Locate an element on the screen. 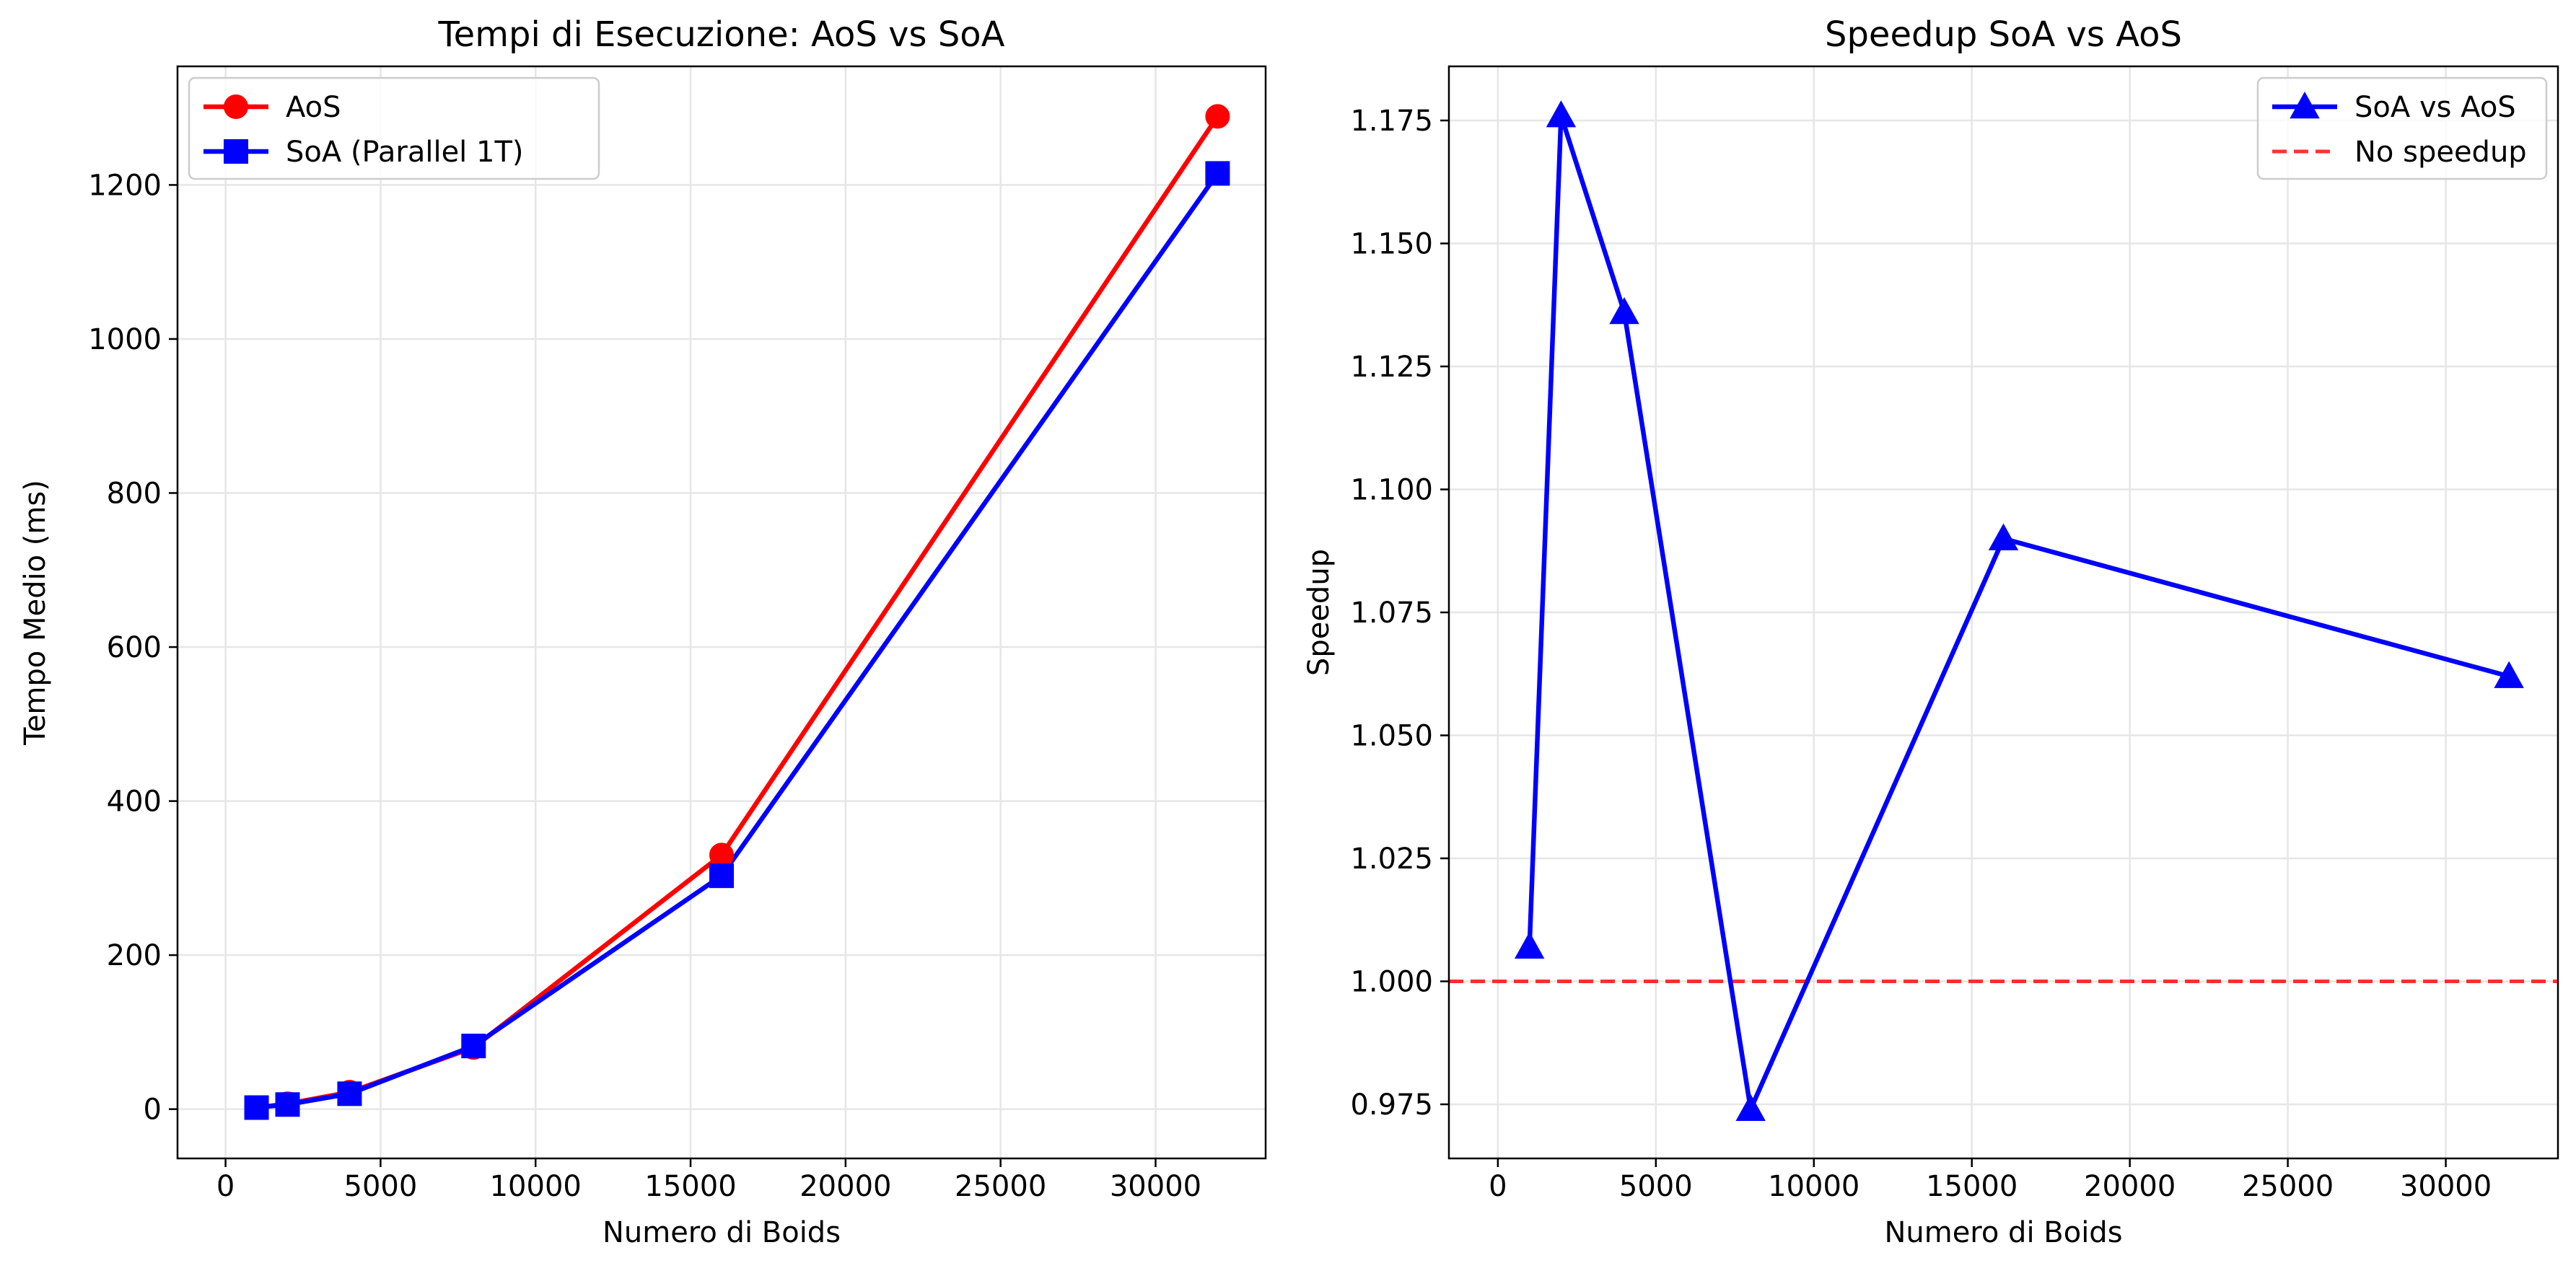 This screenshot has width=2576, height=1276. y-tick-label: 400 is located at coordinates (134, 803).